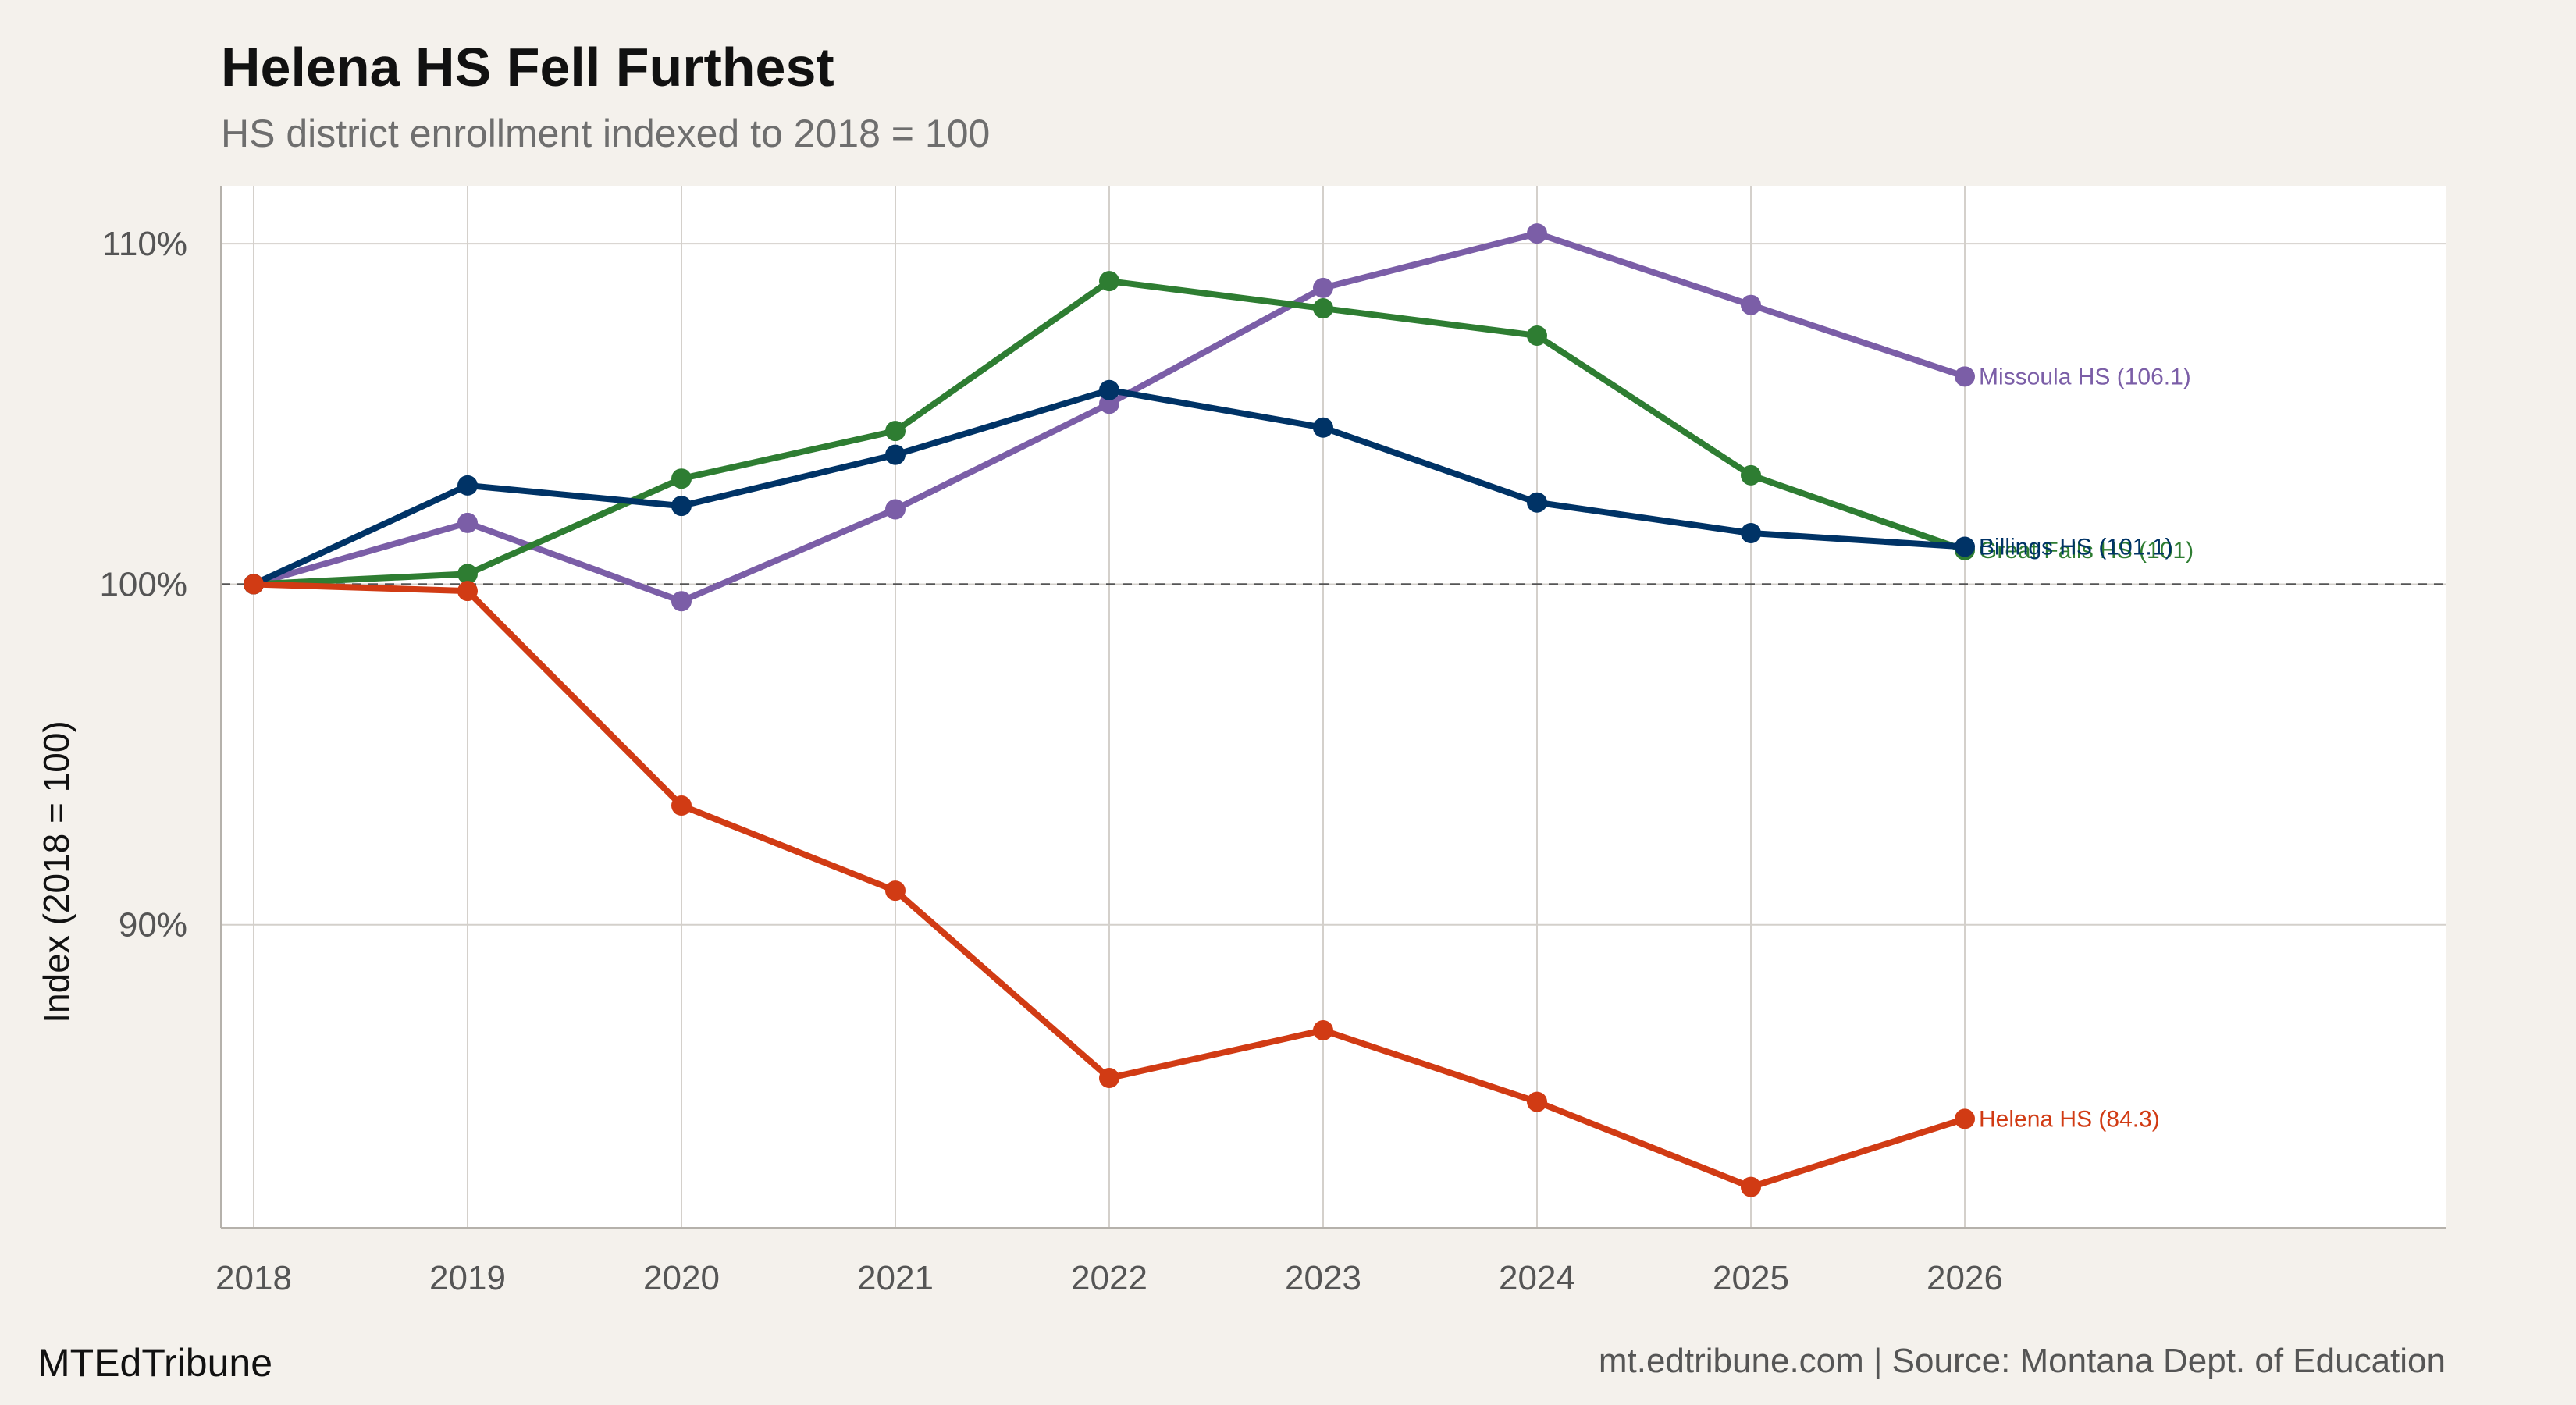  Describe the element at coordinates (895, 1278) in the screenshot. I see `x-tick-label: 2021` at that location.